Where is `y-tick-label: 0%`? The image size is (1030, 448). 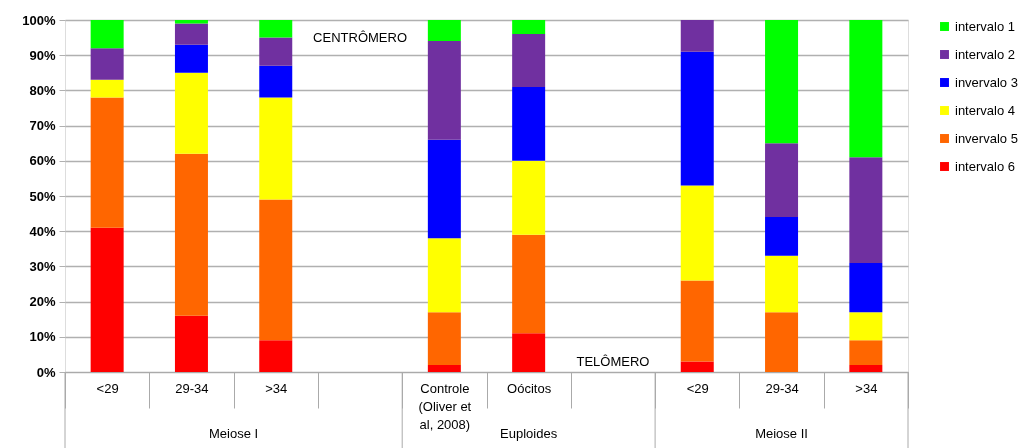 y-tick-label: 0% is located at coordinates (46, 372).